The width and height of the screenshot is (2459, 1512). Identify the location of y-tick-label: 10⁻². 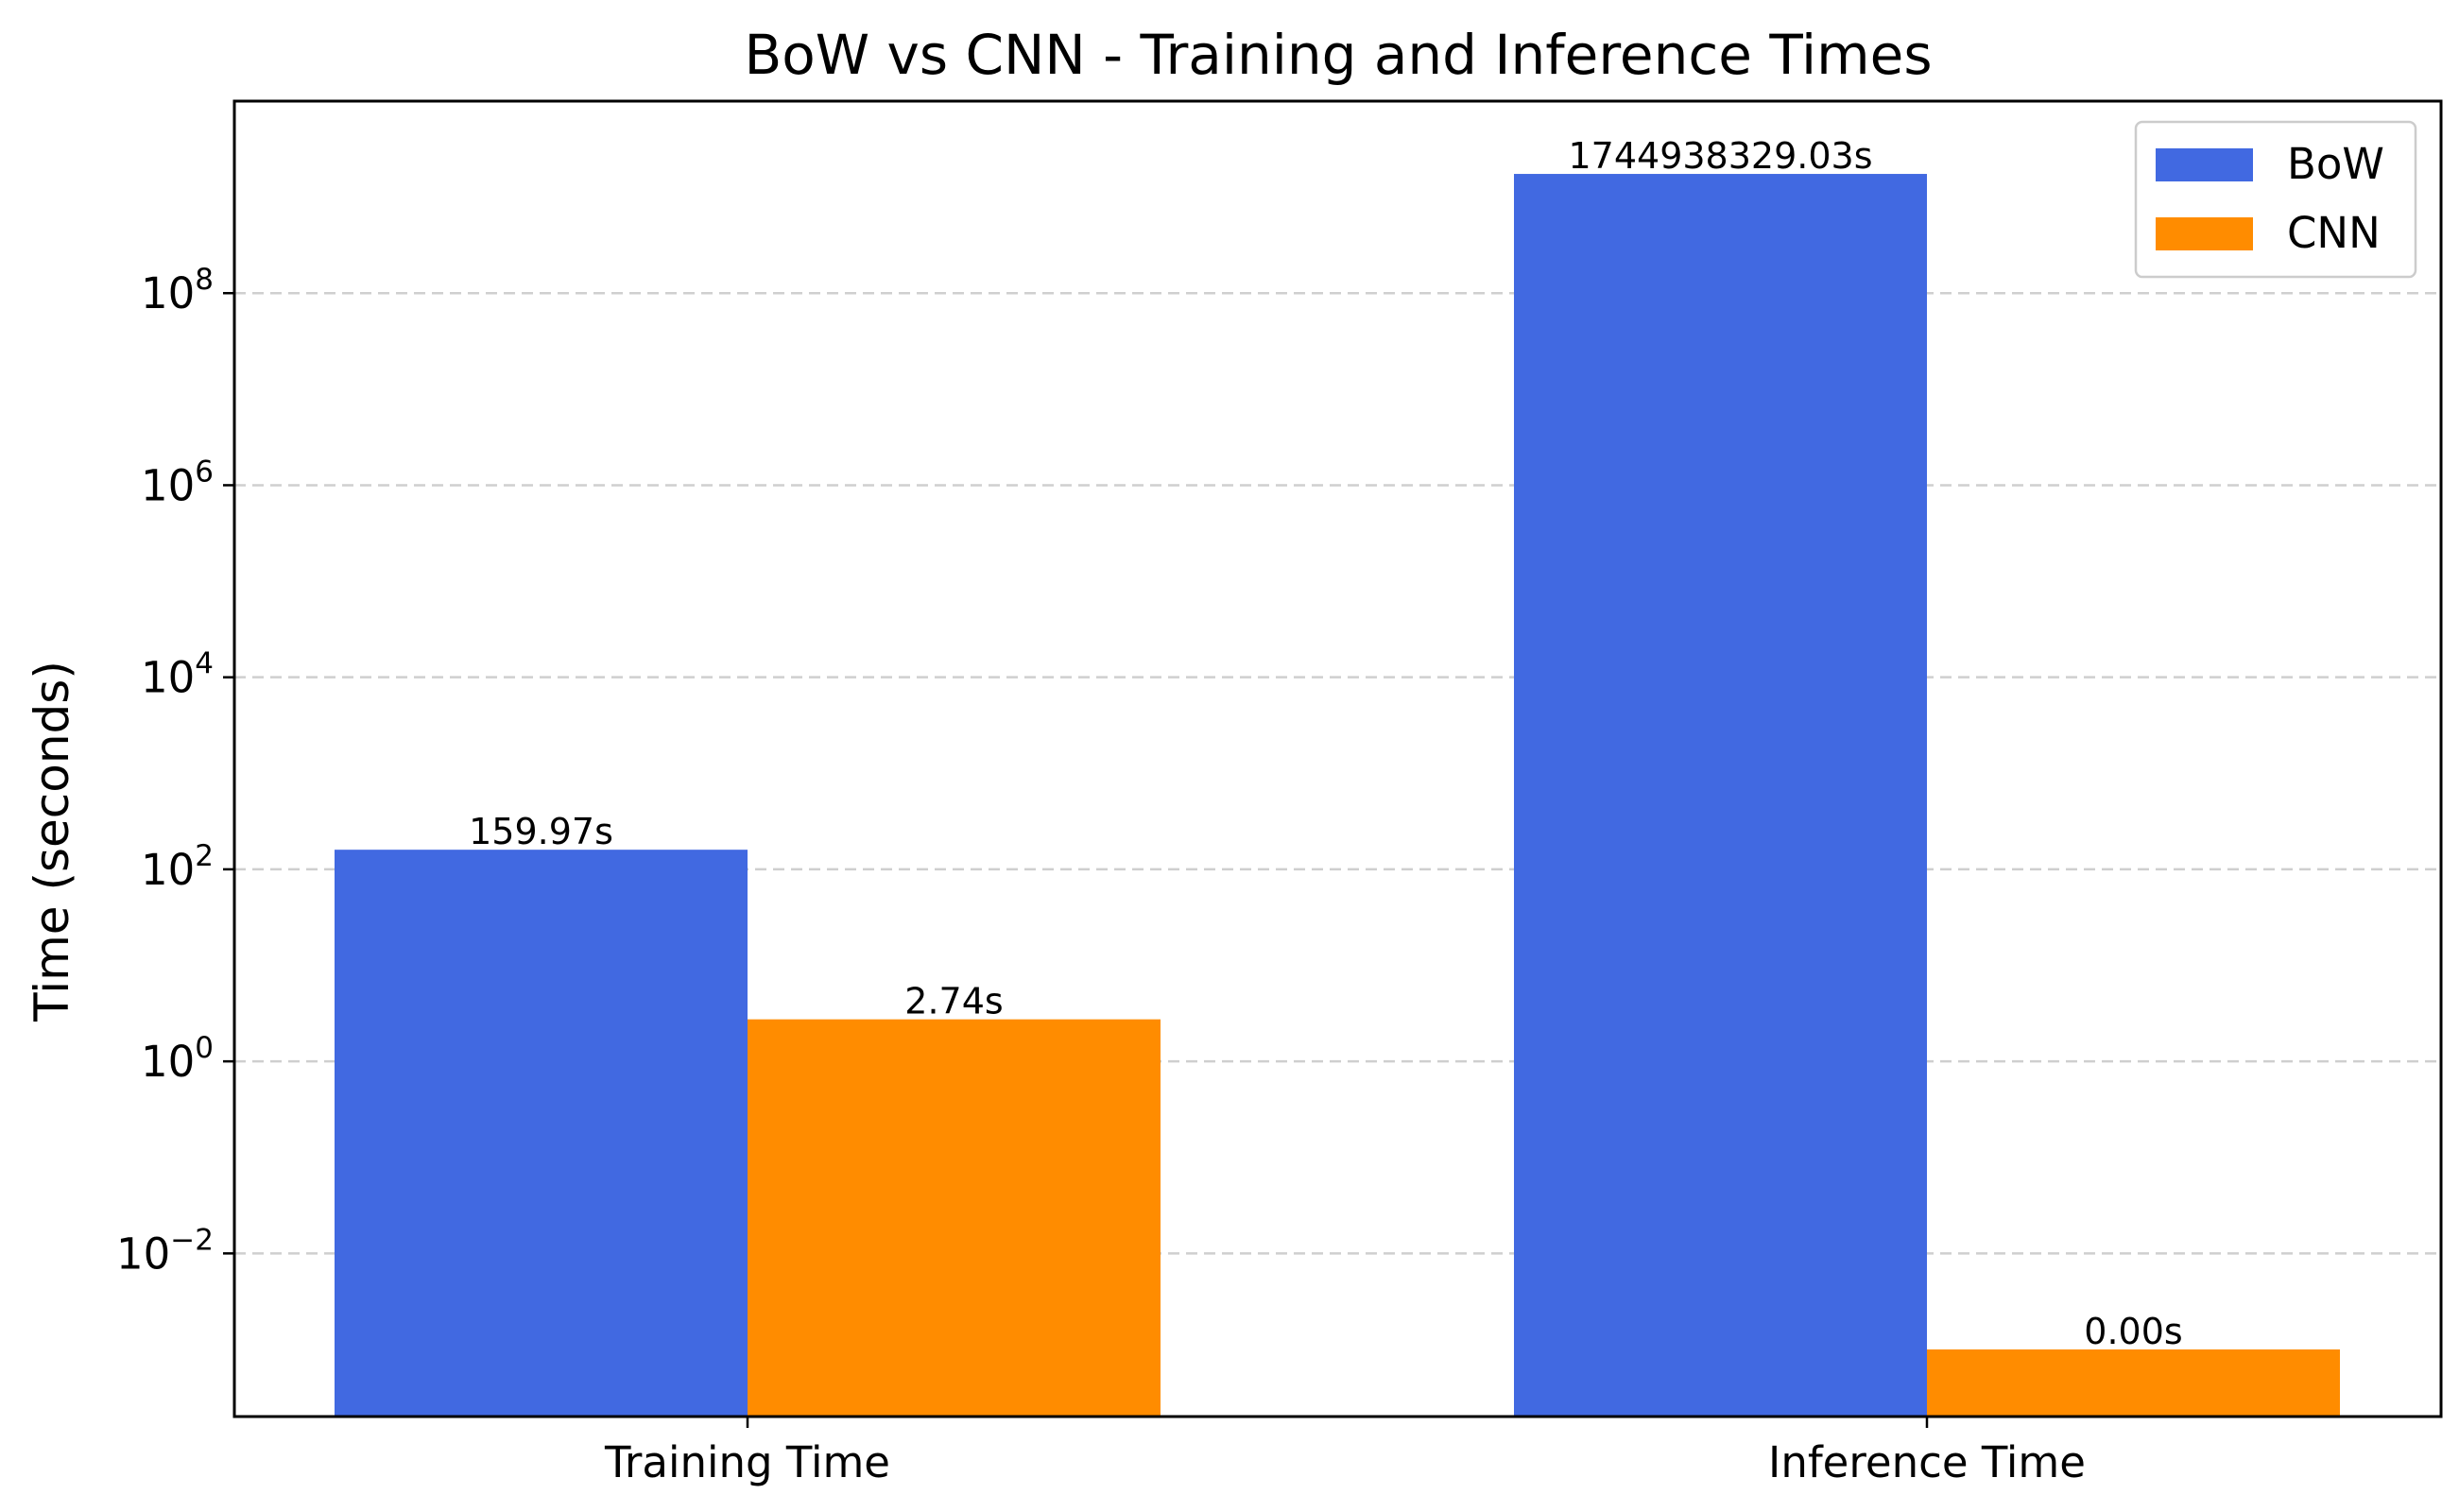
(165, 1251).